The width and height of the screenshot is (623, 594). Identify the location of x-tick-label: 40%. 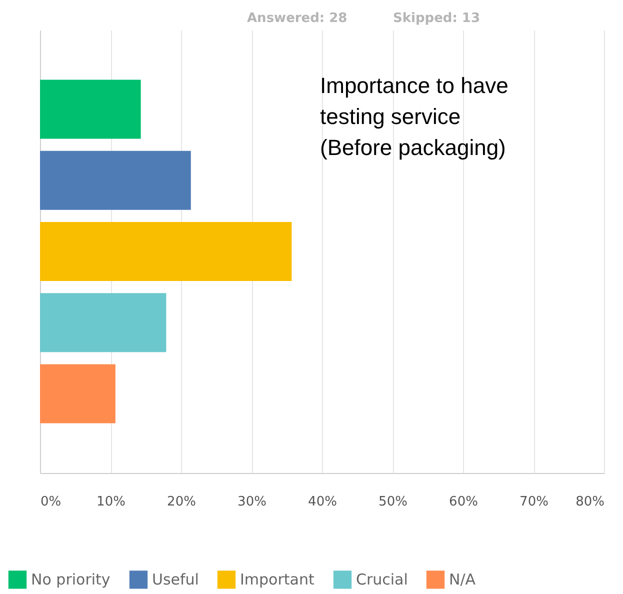
(322, 502).